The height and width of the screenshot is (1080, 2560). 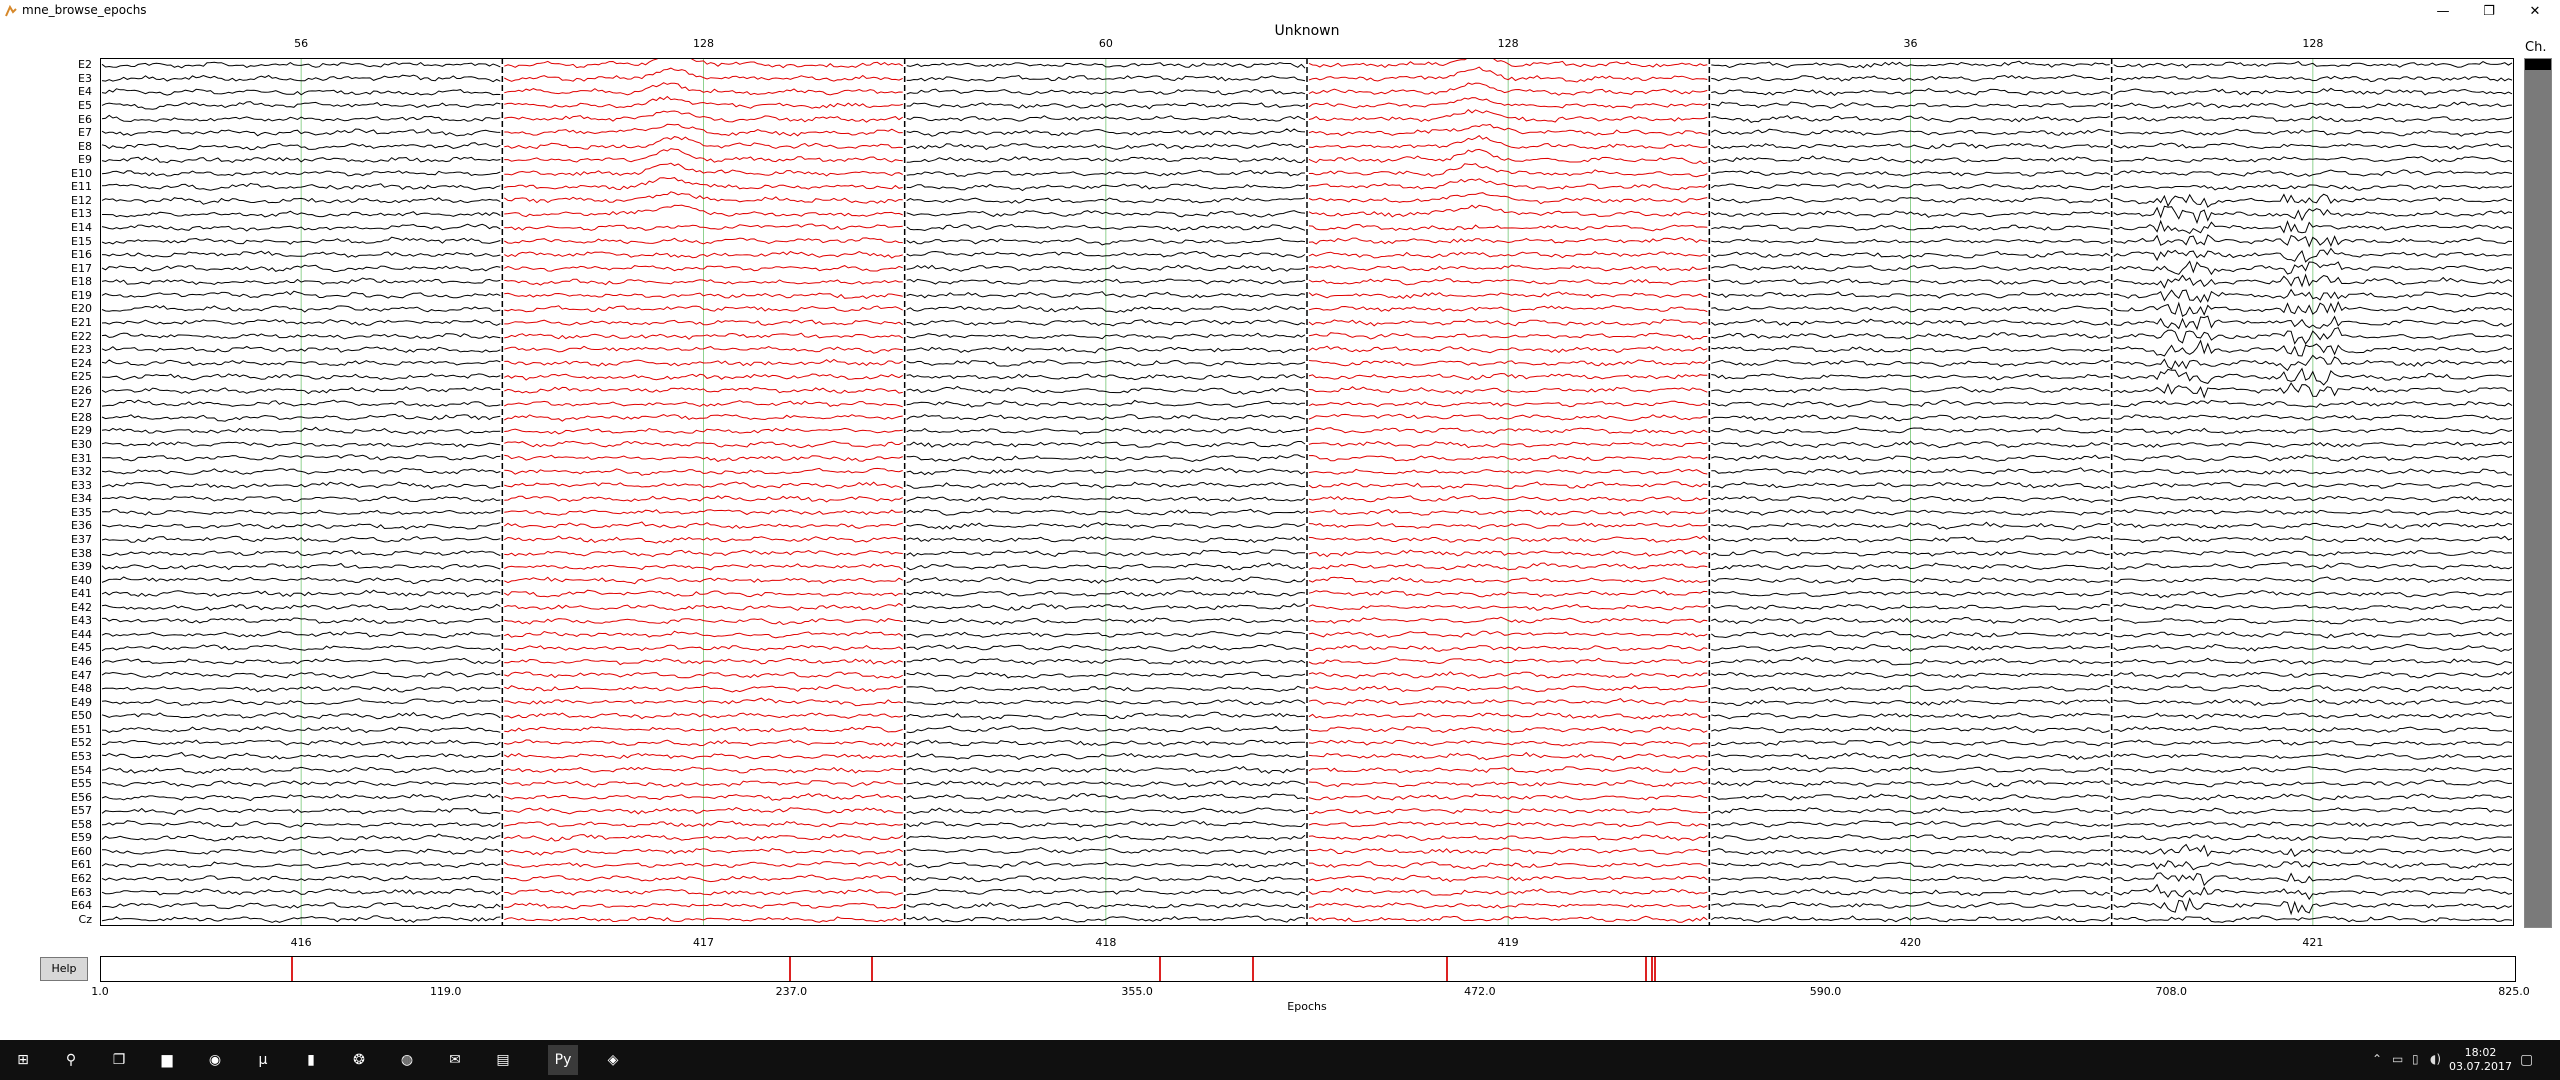 What do you see at coordinates (613, 1060) in the screenshot?
I see `python-icon: ◈` at bounding box center [613, 1060].